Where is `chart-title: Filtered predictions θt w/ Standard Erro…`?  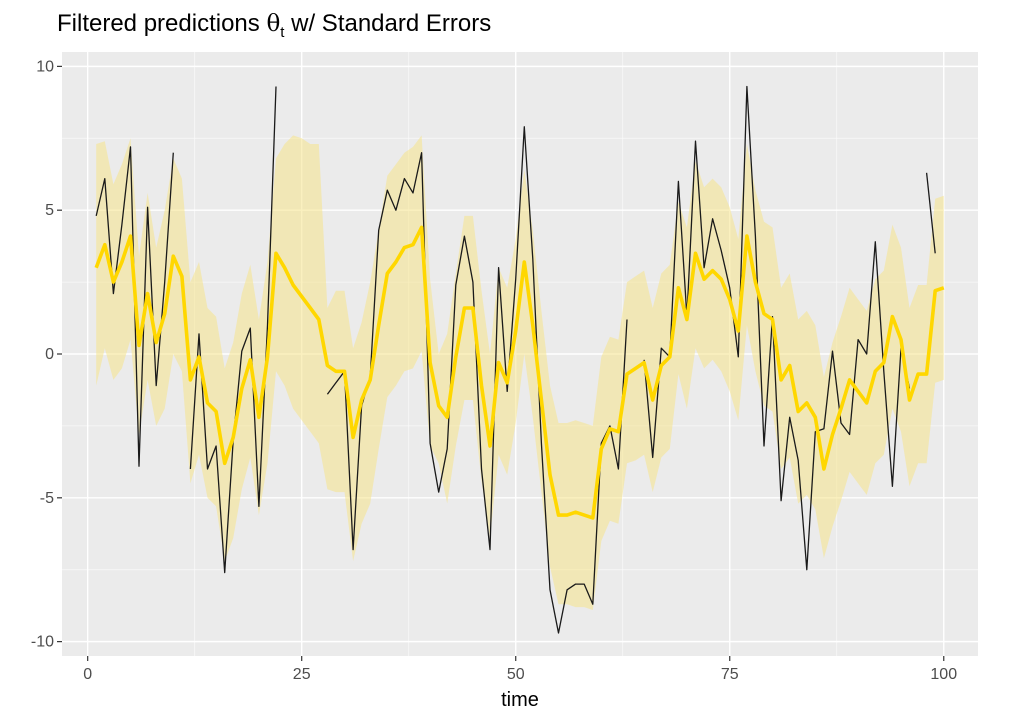
chart-title: Filtered predictions θt w/ Standard Erro… is located at coordinates (274, 25).